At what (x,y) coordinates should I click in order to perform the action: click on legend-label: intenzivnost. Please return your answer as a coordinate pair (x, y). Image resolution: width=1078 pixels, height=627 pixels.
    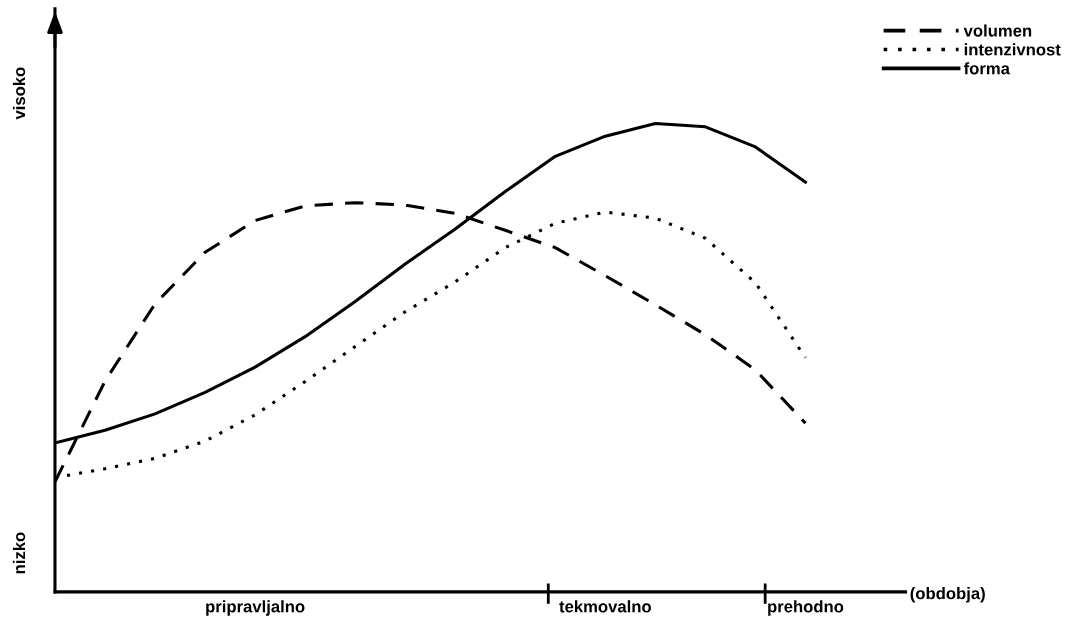
    Looking at the image, I should click on (1012, 49).